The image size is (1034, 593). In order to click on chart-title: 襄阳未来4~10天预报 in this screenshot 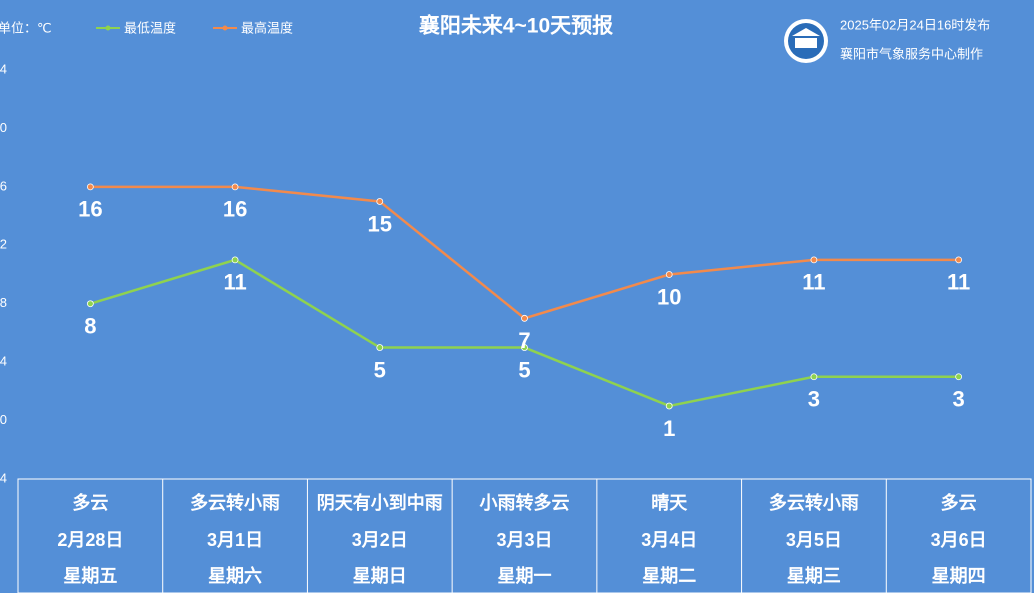, I will do `click(515, 26)`.